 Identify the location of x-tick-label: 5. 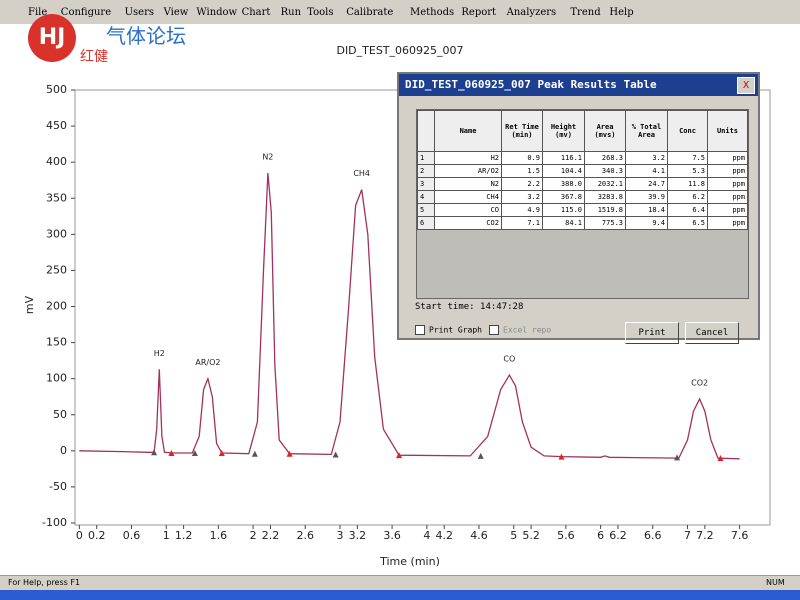
(513, 535).